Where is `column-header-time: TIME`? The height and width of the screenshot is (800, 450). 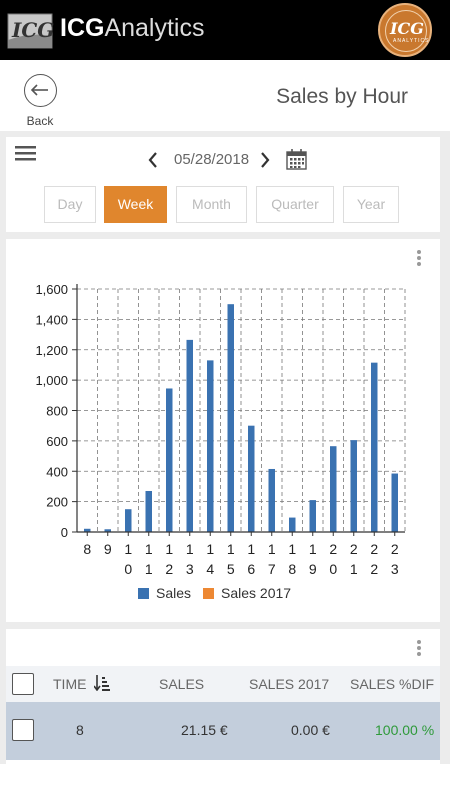 column-header-time: TIME is located at coordinates (70, 684).